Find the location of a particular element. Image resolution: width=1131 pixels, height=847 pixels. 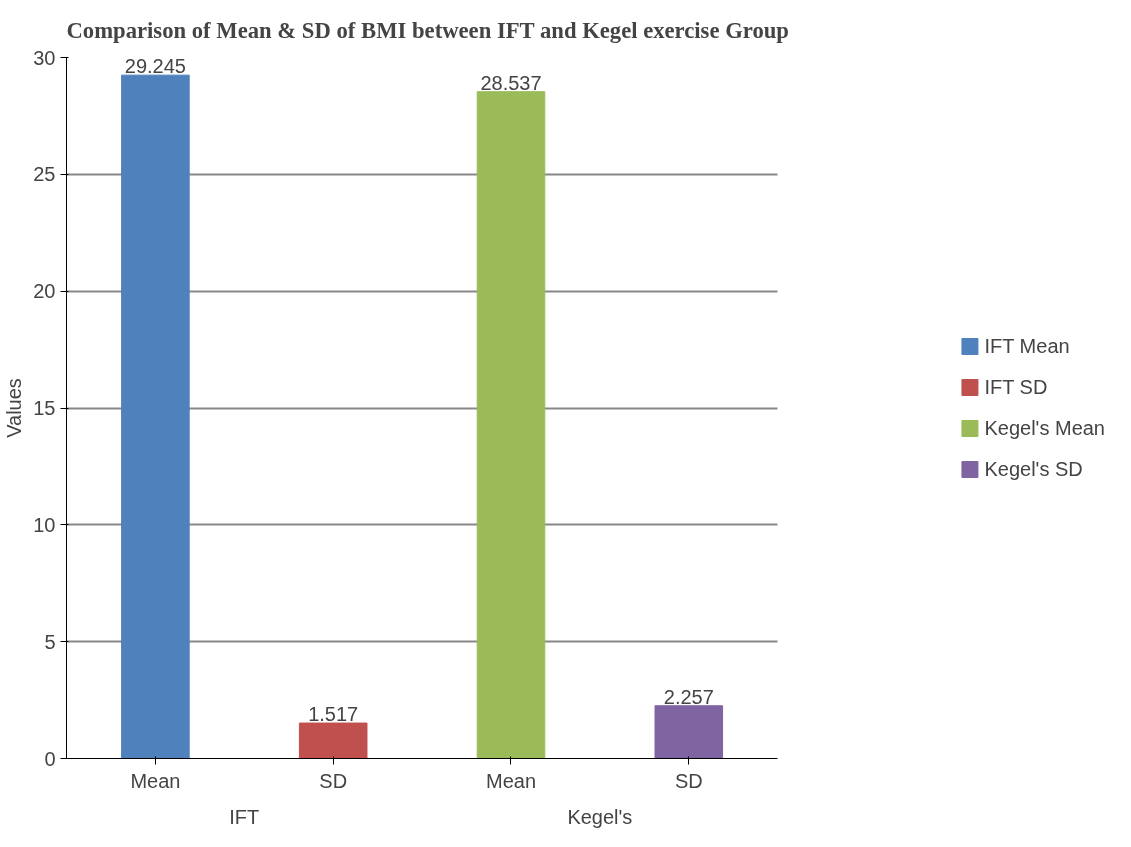

data-label: 28.537 is located at coordinates (511, 82).